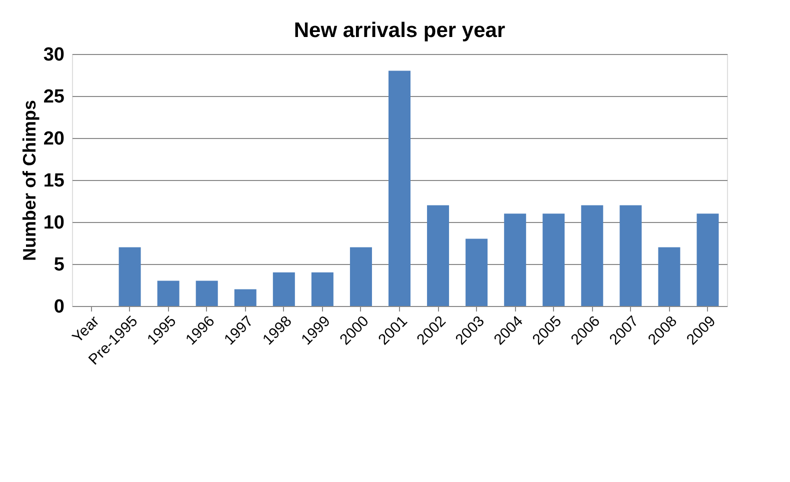  Describe the element at coordinates (54, 97) in the screenshot. I see `y-tick-label: 25` at that location.